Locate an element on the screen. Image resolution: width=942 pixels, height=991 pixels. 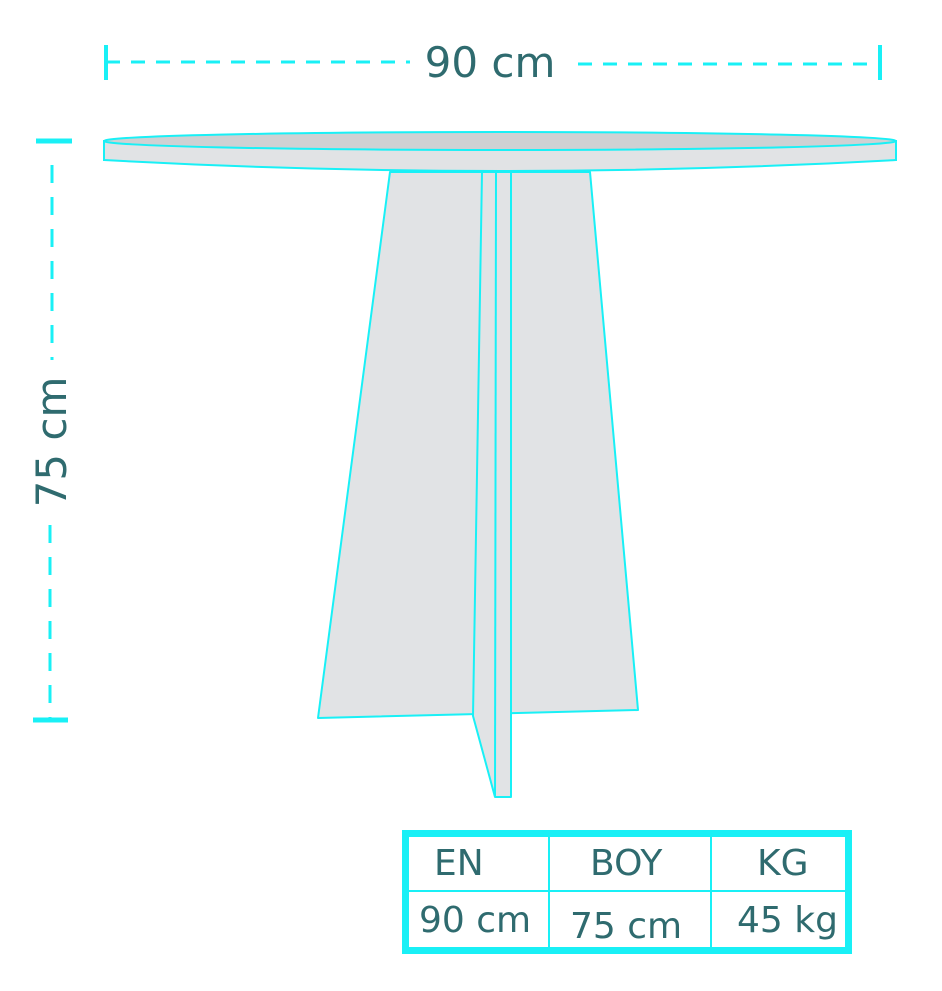
pedestal-center-fin is located at coordinates (492, 484).